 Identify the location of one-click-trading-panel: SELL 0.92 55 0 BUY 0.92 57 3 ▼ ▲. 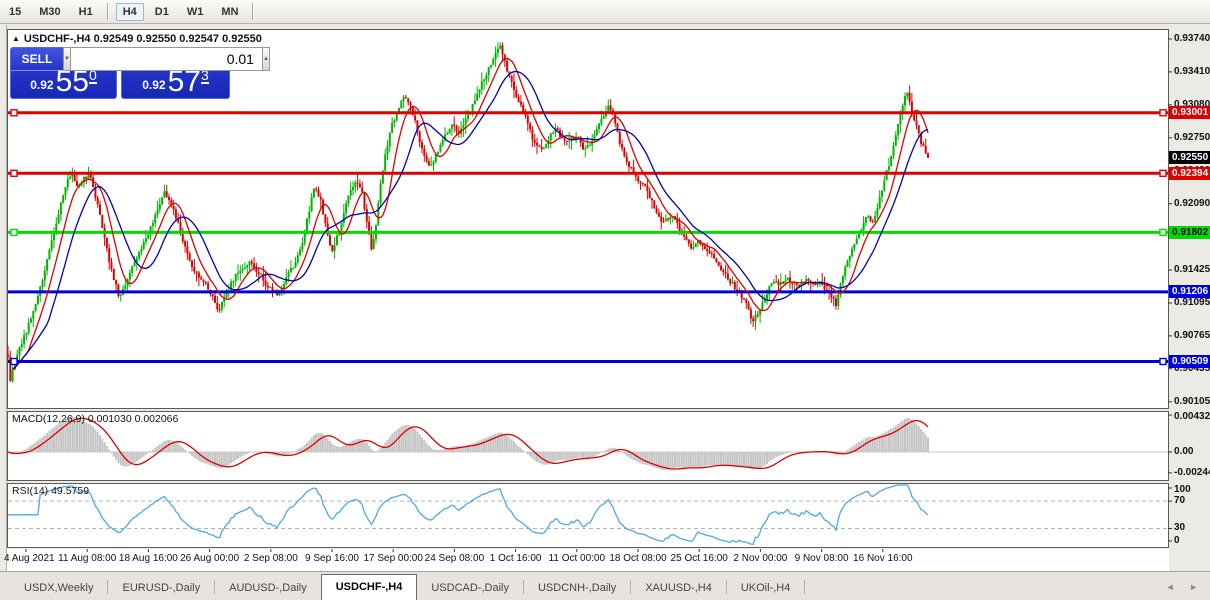
(140, 73).